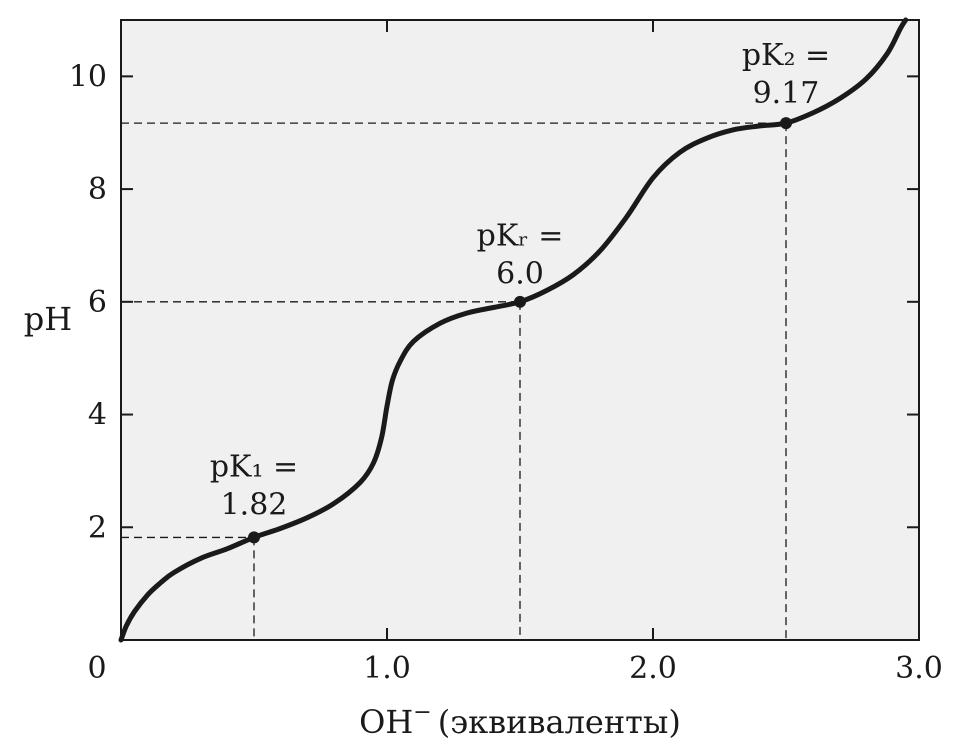 The width and height of the screenshot is (967, 755). What do you see at coordinates (96, 668) in the screenshot?
I see `x-tick-label-0: 0` at bounding box center [96, 668].